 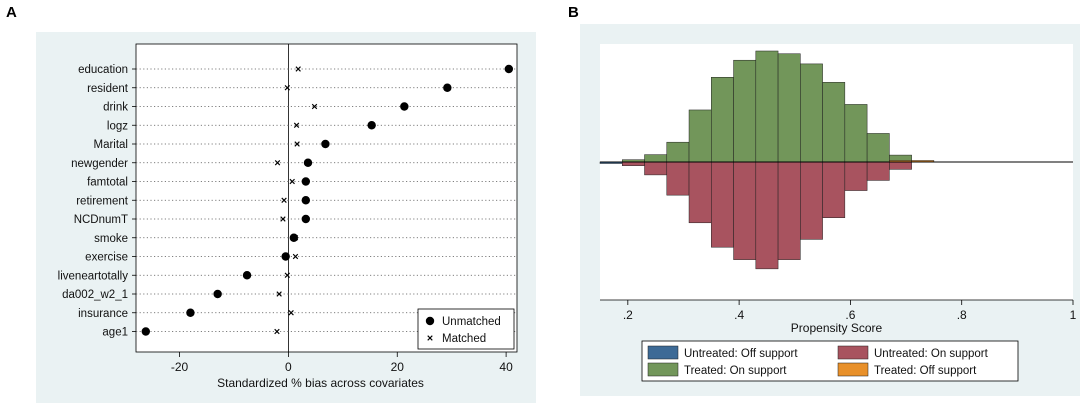 I want to click on unmatched-point-age1, so click(x=145, y=331).